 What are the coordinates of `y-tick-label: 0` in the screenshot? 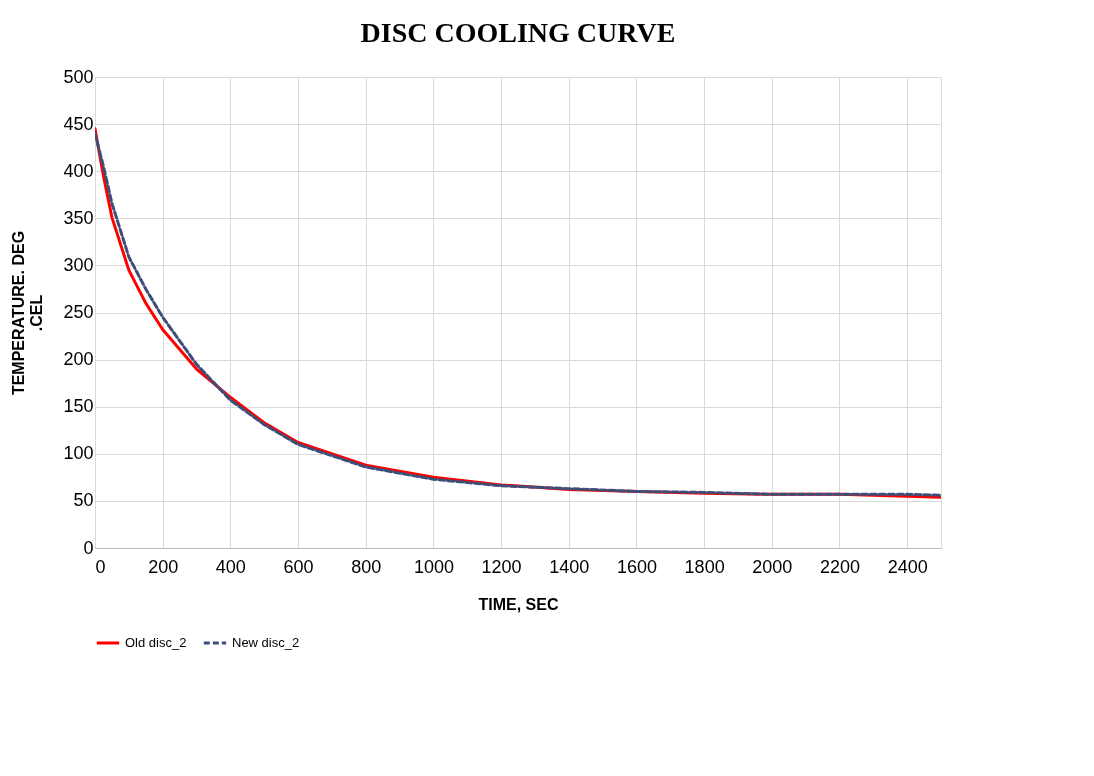 It's located at (88, 547).